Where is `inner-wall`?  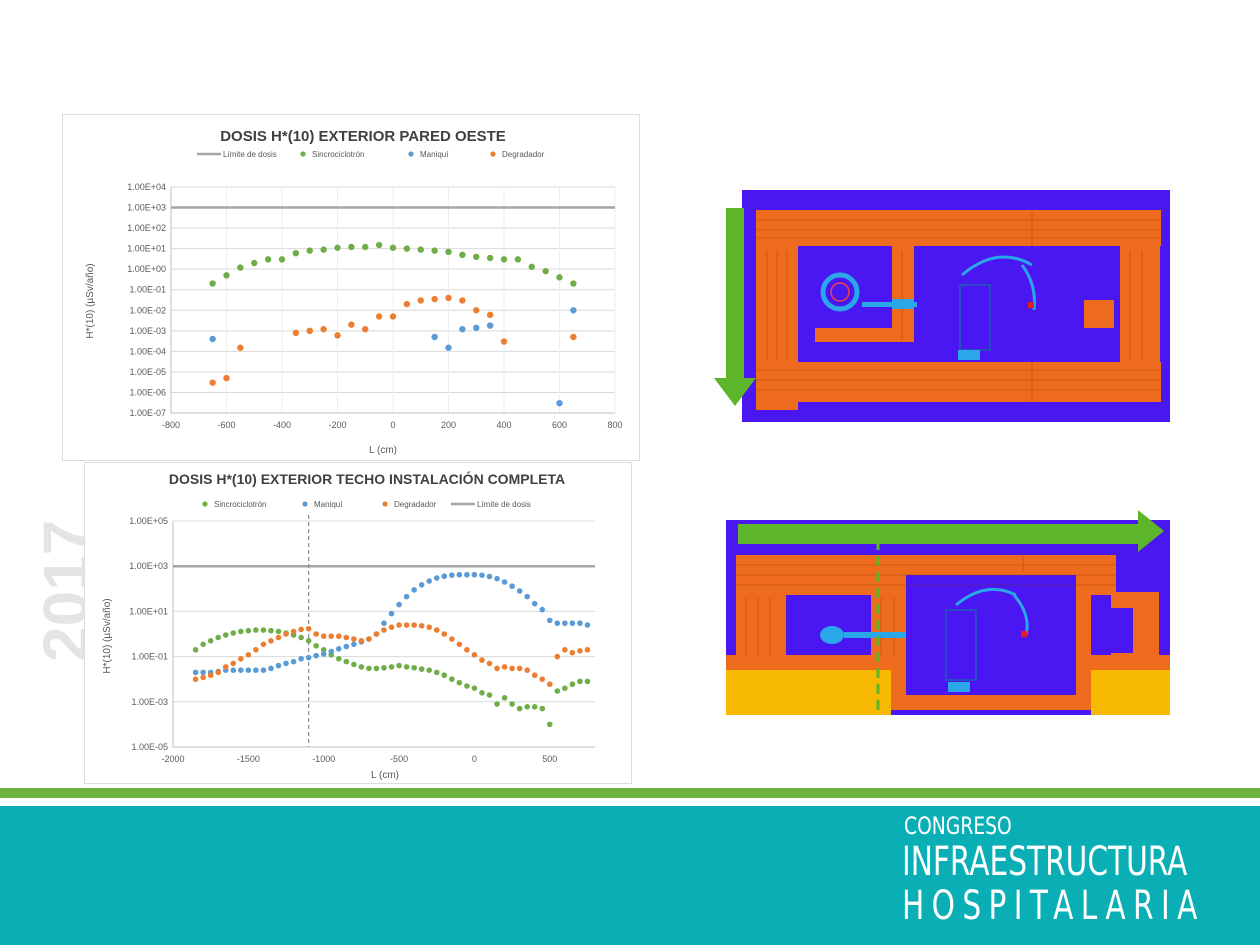 inner-wall is located at coordinates (903, 294).